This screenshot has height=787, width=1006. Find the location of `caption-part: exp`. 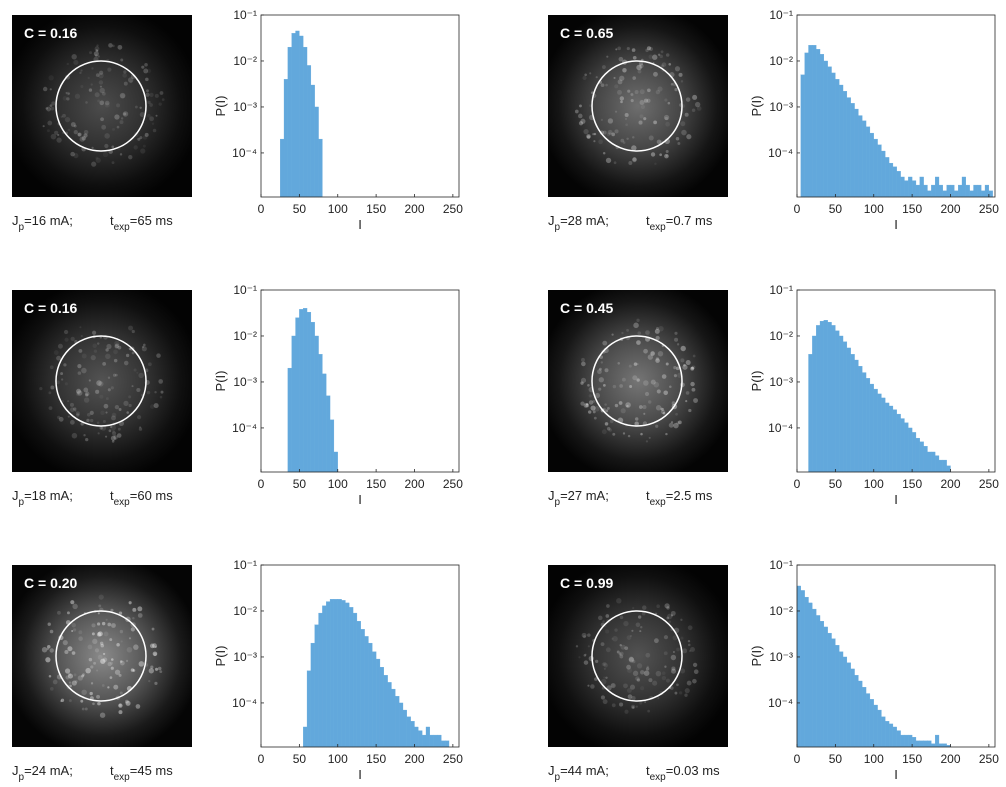

caption-part: exp is located at coordinates (658, 502).